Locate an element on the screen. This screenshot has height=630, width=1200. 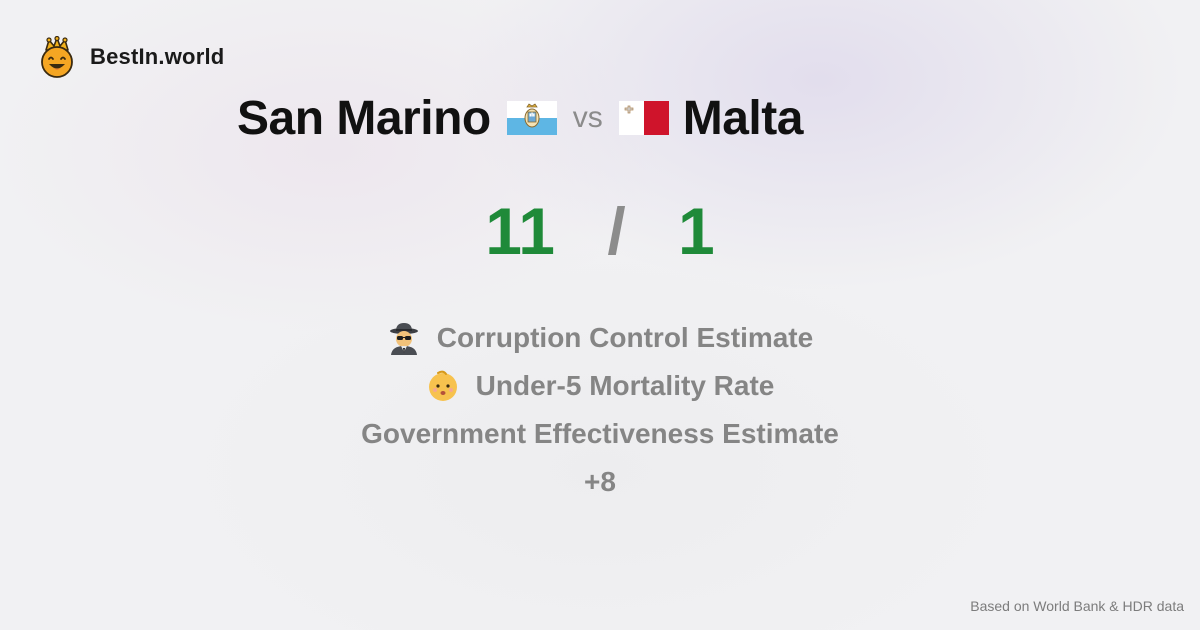
country-b-name: Malta is located at coordinates (743, 118).